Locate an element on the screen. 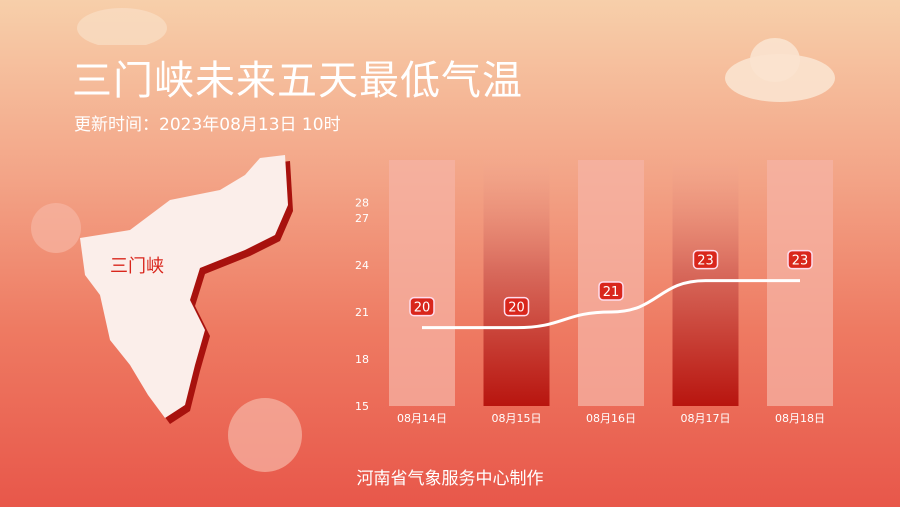  sanmenxia-map is located at coordinates (186, 289).